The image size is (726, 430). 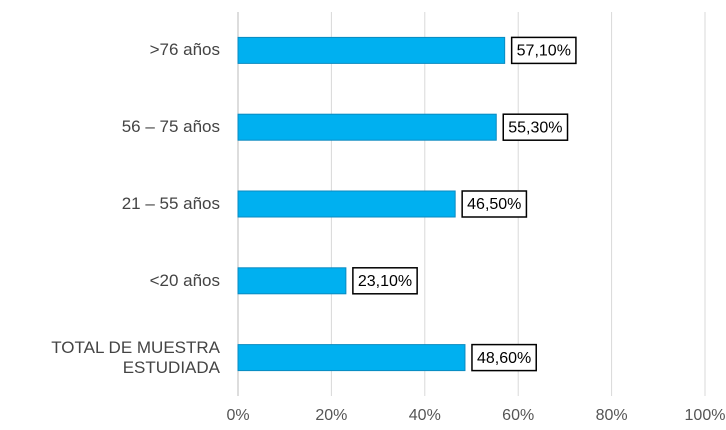 I want to click on y-tick-label: 56 – 75 años, so click(x=170, y=127).